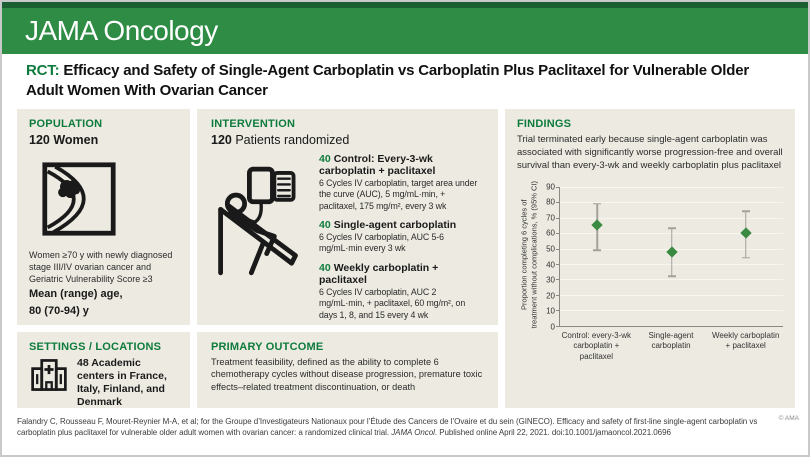 The image size is (810, 457). What do you see at coordinates (260, 239) in the screenshot?
I see `infusion-chair-icon` at bounding box center [260, 239].